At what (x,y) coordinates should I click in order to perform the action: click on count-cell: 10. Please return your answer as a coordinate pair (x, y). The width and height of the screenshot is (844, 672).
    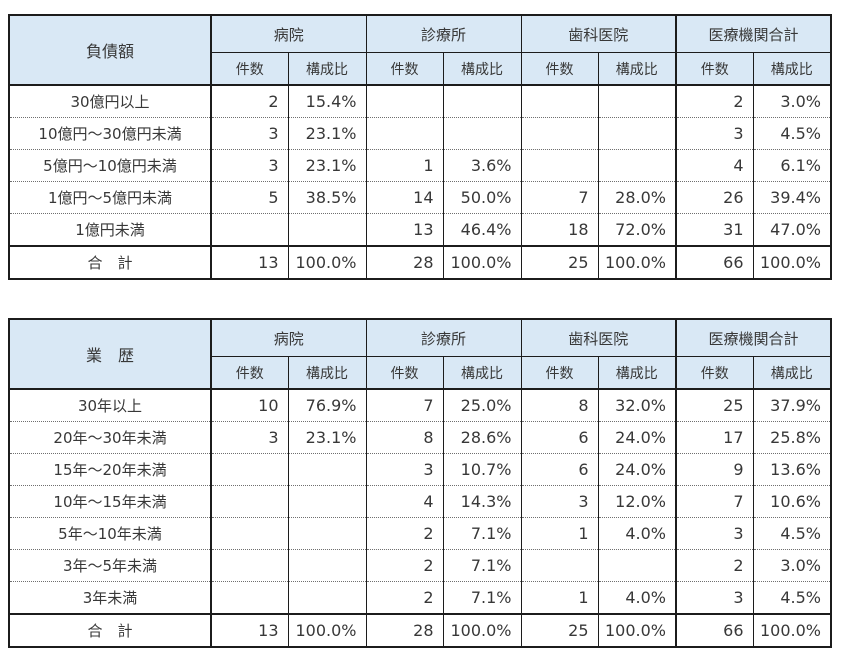
    Looking at the image, I should click on (249, 405).